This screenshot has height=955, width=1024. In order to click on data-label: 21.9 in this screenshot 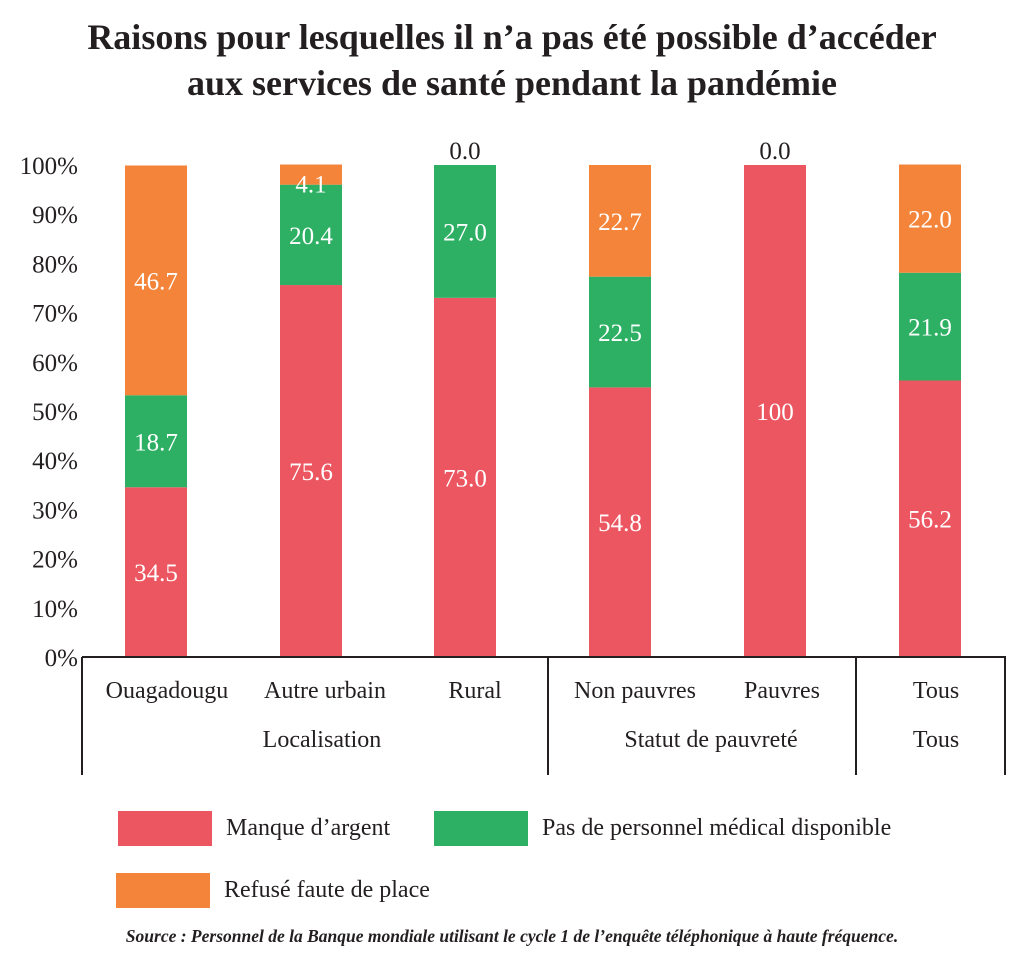, I will do `click(930, 328)`.